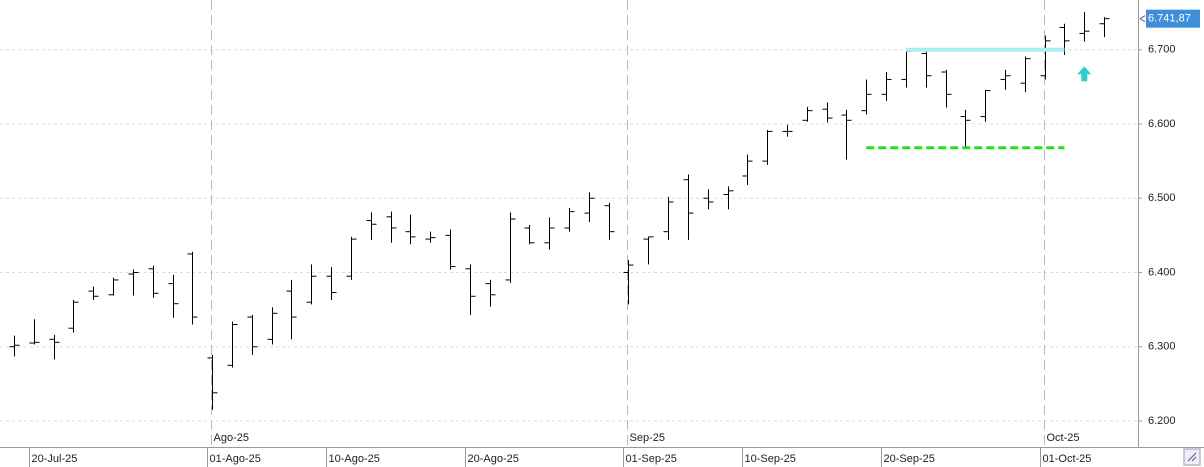  What do you see at coordinates (770, 459) in the screenshot?
I see `x-tick-label: 10-Sep-25` at bounding box center [770, 459].